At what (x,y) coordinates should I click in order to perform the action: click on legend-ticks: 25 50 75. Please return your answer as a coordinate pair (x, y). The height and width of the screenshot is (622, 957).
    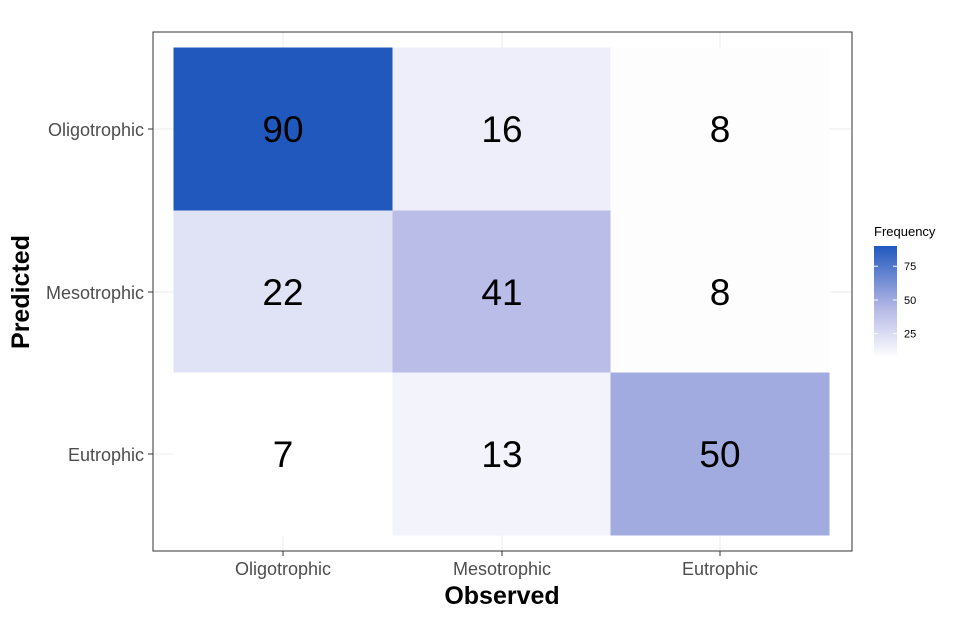
    Looking at the image, I should click on (895, 301).